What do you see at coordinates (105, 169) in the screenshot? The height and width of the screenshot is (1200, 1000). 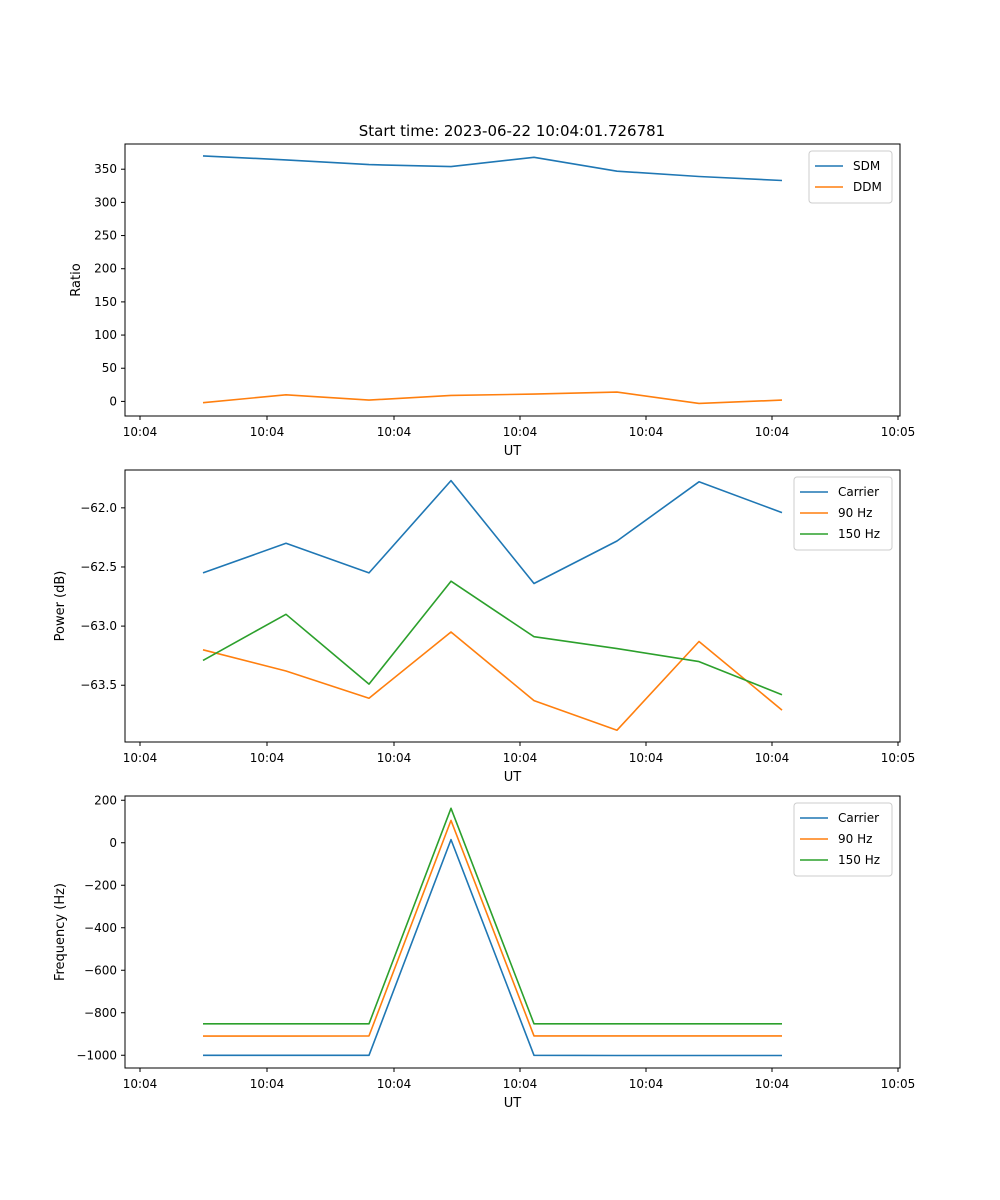 I see `y-tick-label: 350` at bounding box center [105, 169].